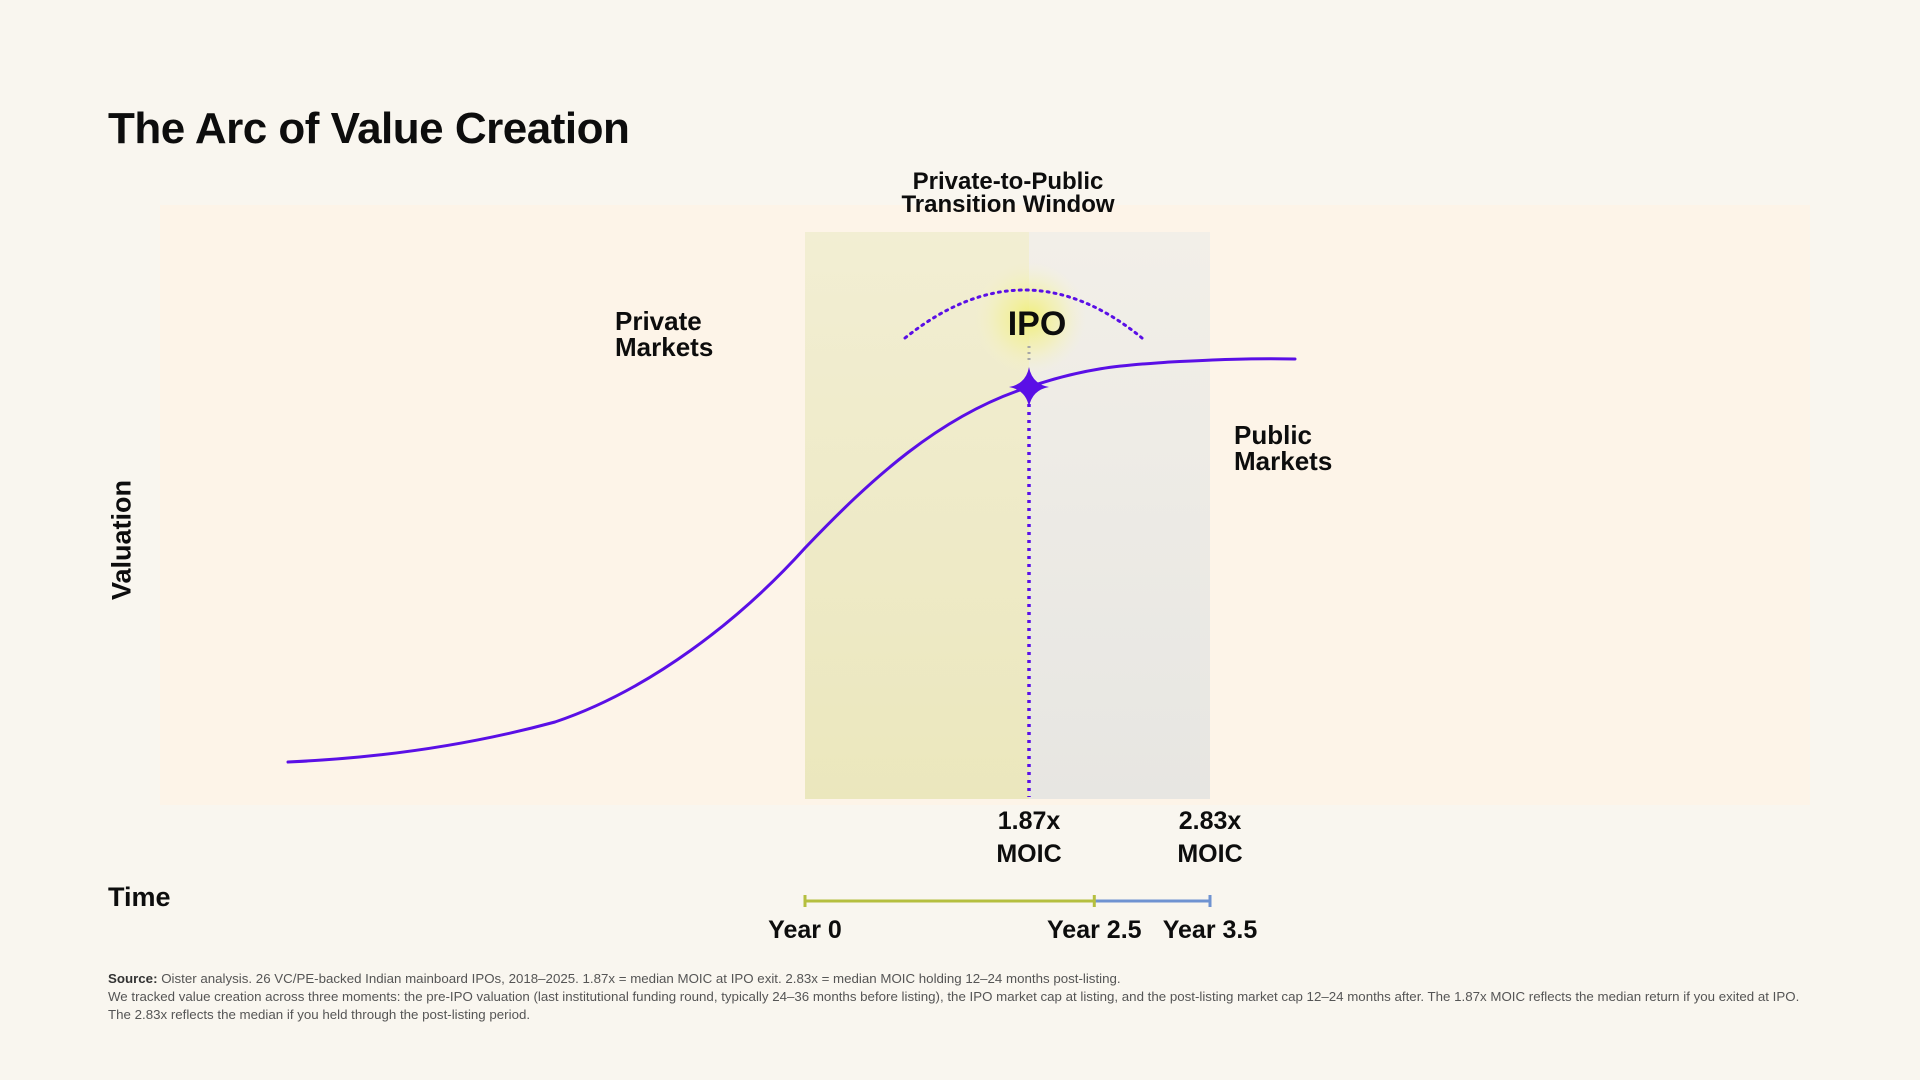  I want to click on moic-post-unit: MOIC, so click(1209, 854).